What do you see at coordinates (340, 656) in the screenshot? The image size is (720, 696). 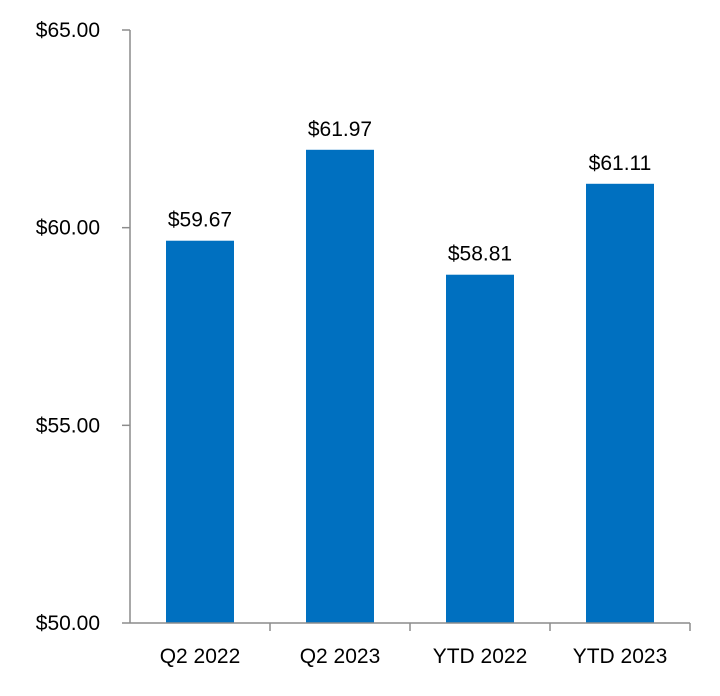 I see `x-tick-label: Q2 2023` at bounding box center [340, 656].